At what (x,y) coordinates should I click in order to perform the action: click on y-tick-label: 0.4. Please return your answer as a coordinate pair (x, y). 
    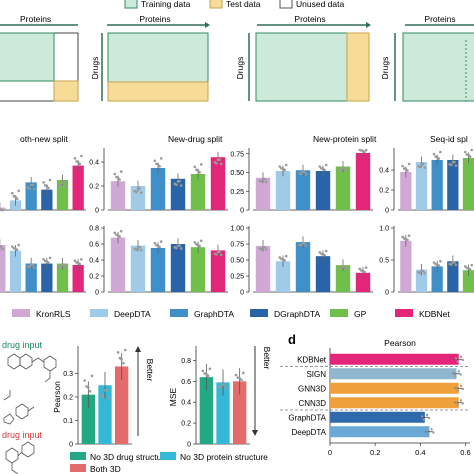
    Looking at the image, I should click on (384, 171).